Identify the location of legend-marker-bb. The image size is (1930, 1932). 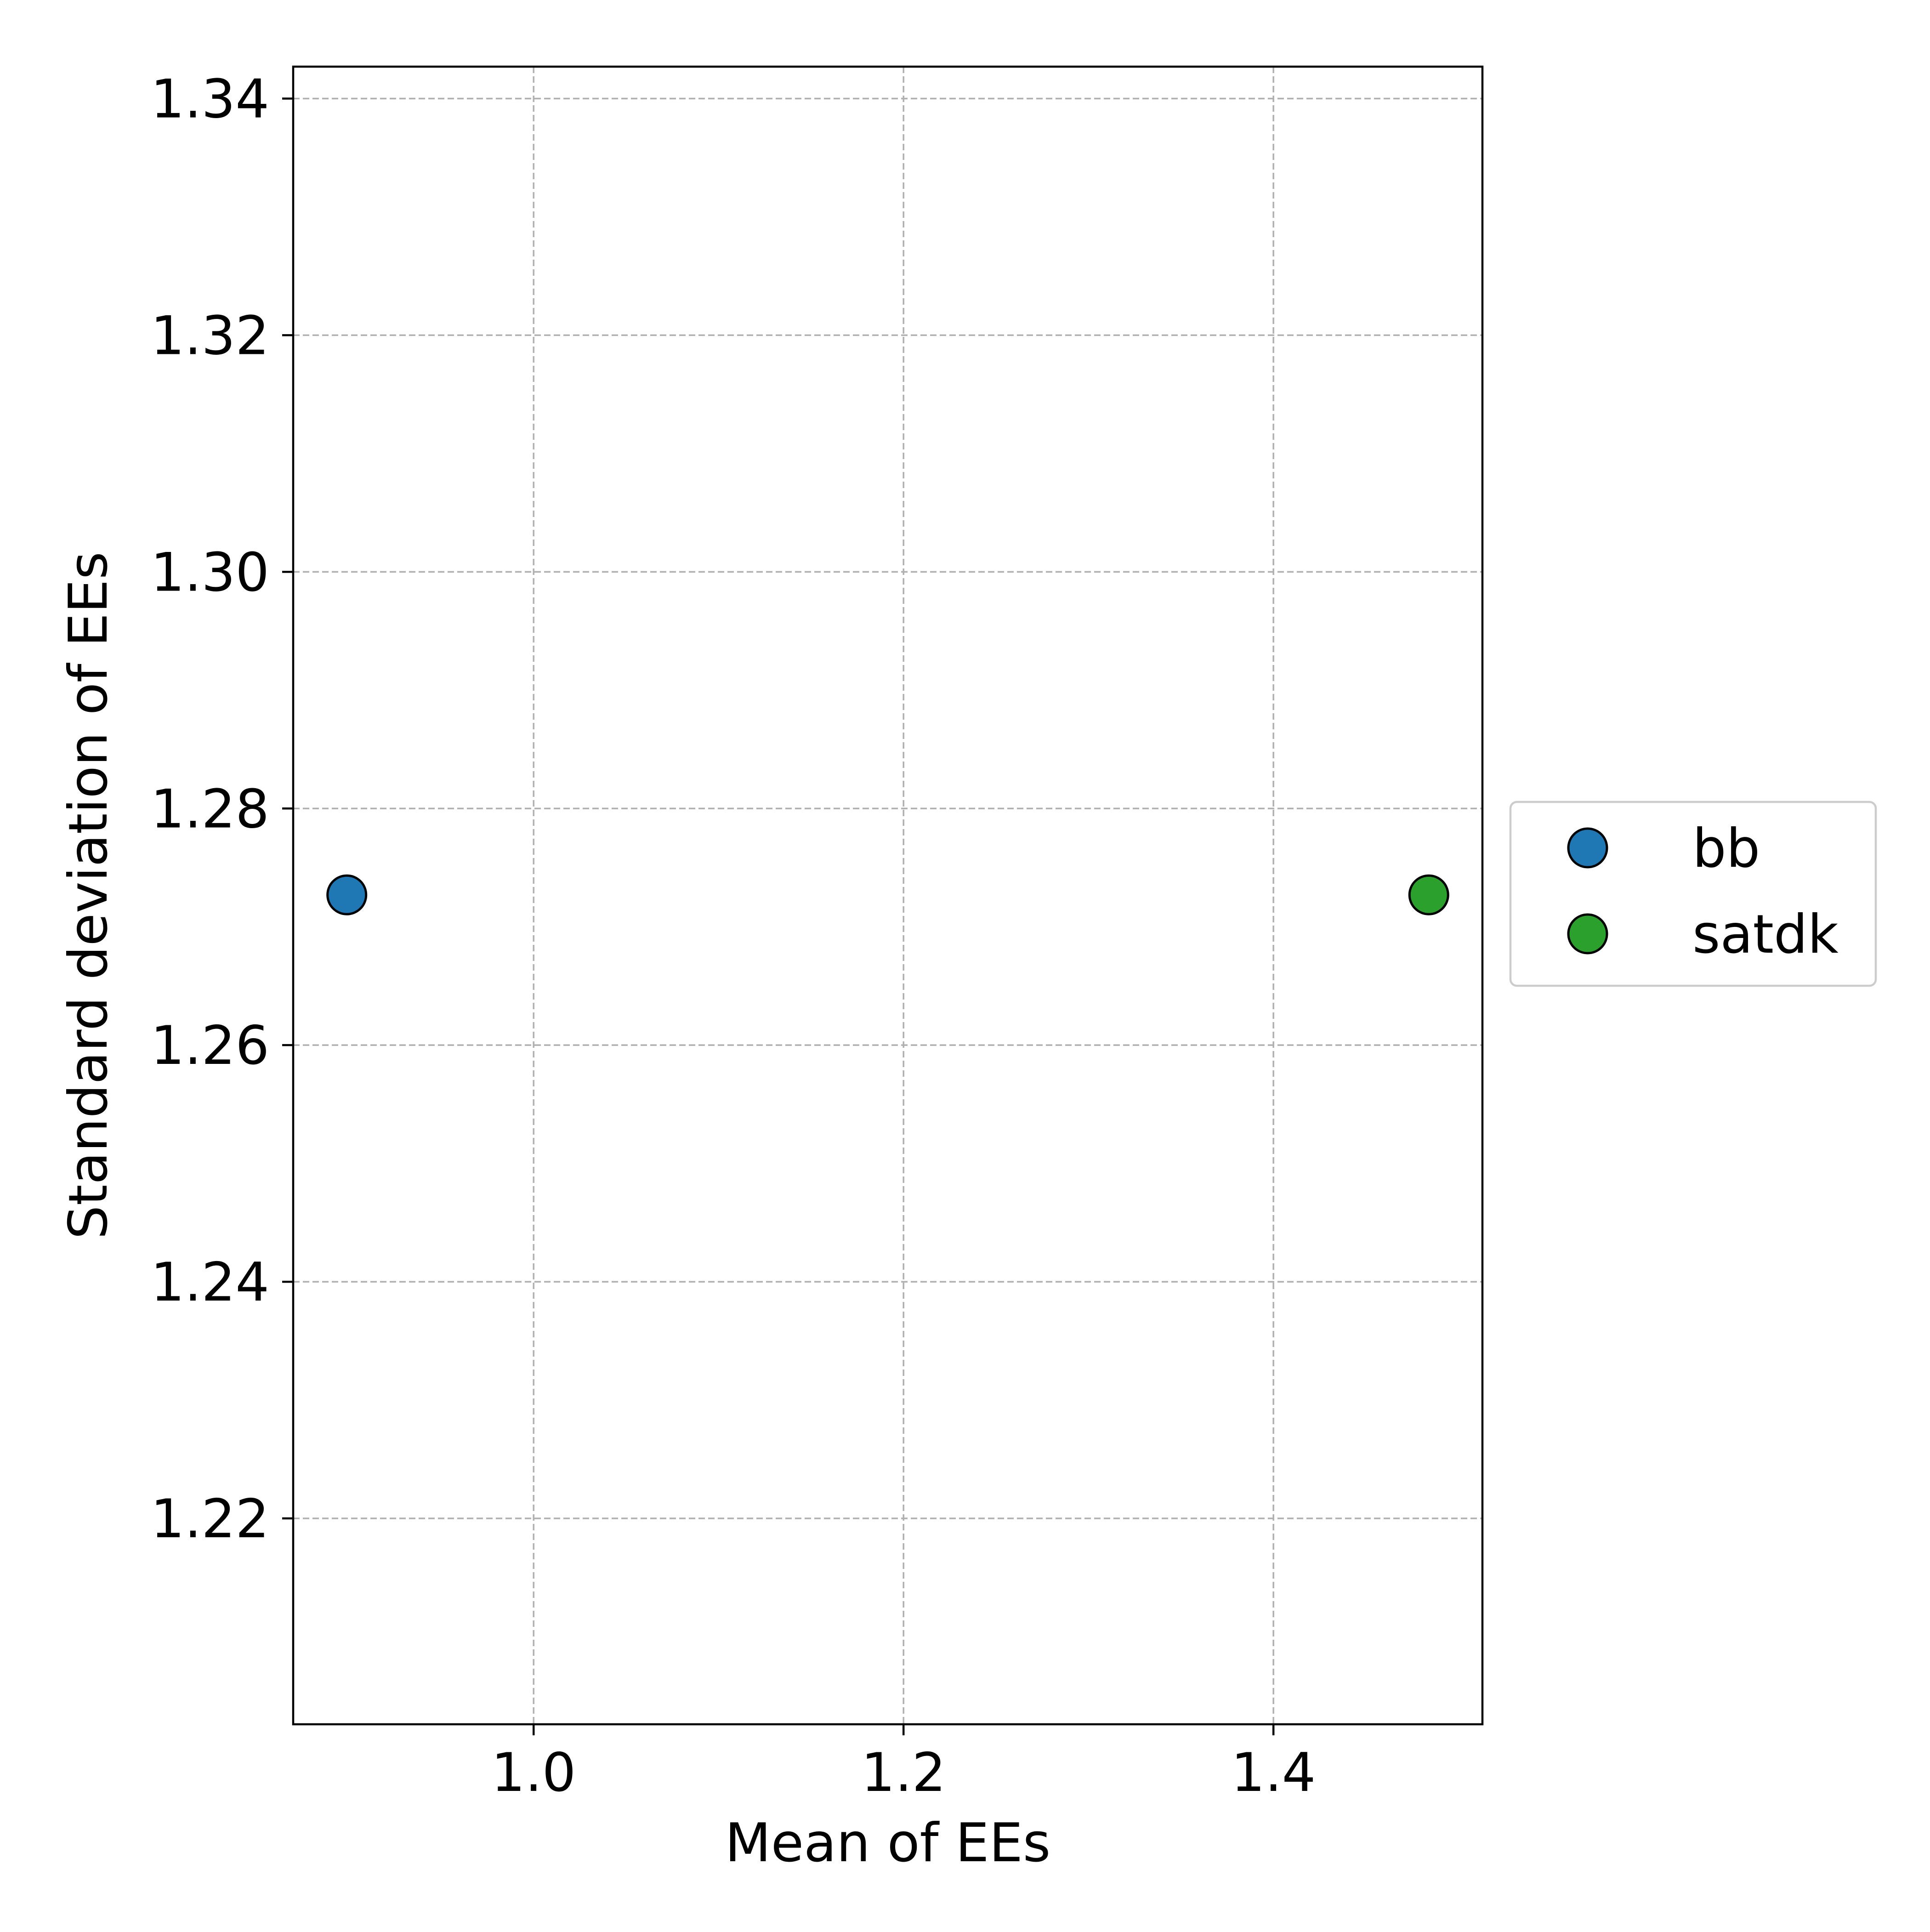
(1588, 848).